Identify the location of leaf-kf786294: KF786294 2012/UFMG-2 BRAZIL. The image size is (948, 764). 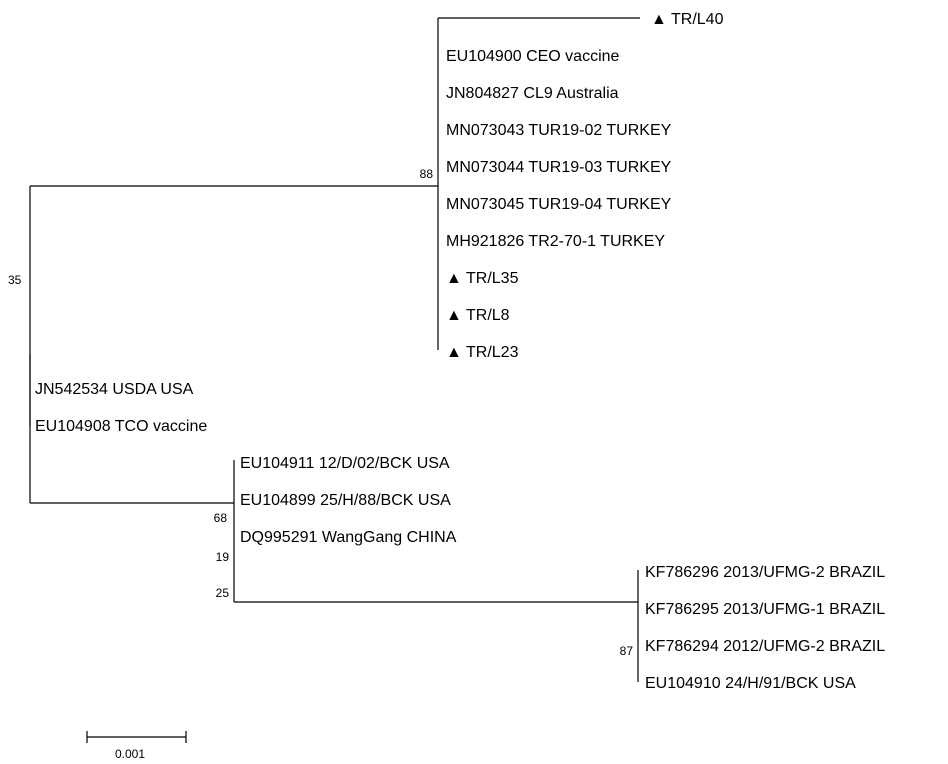
(765, 646).